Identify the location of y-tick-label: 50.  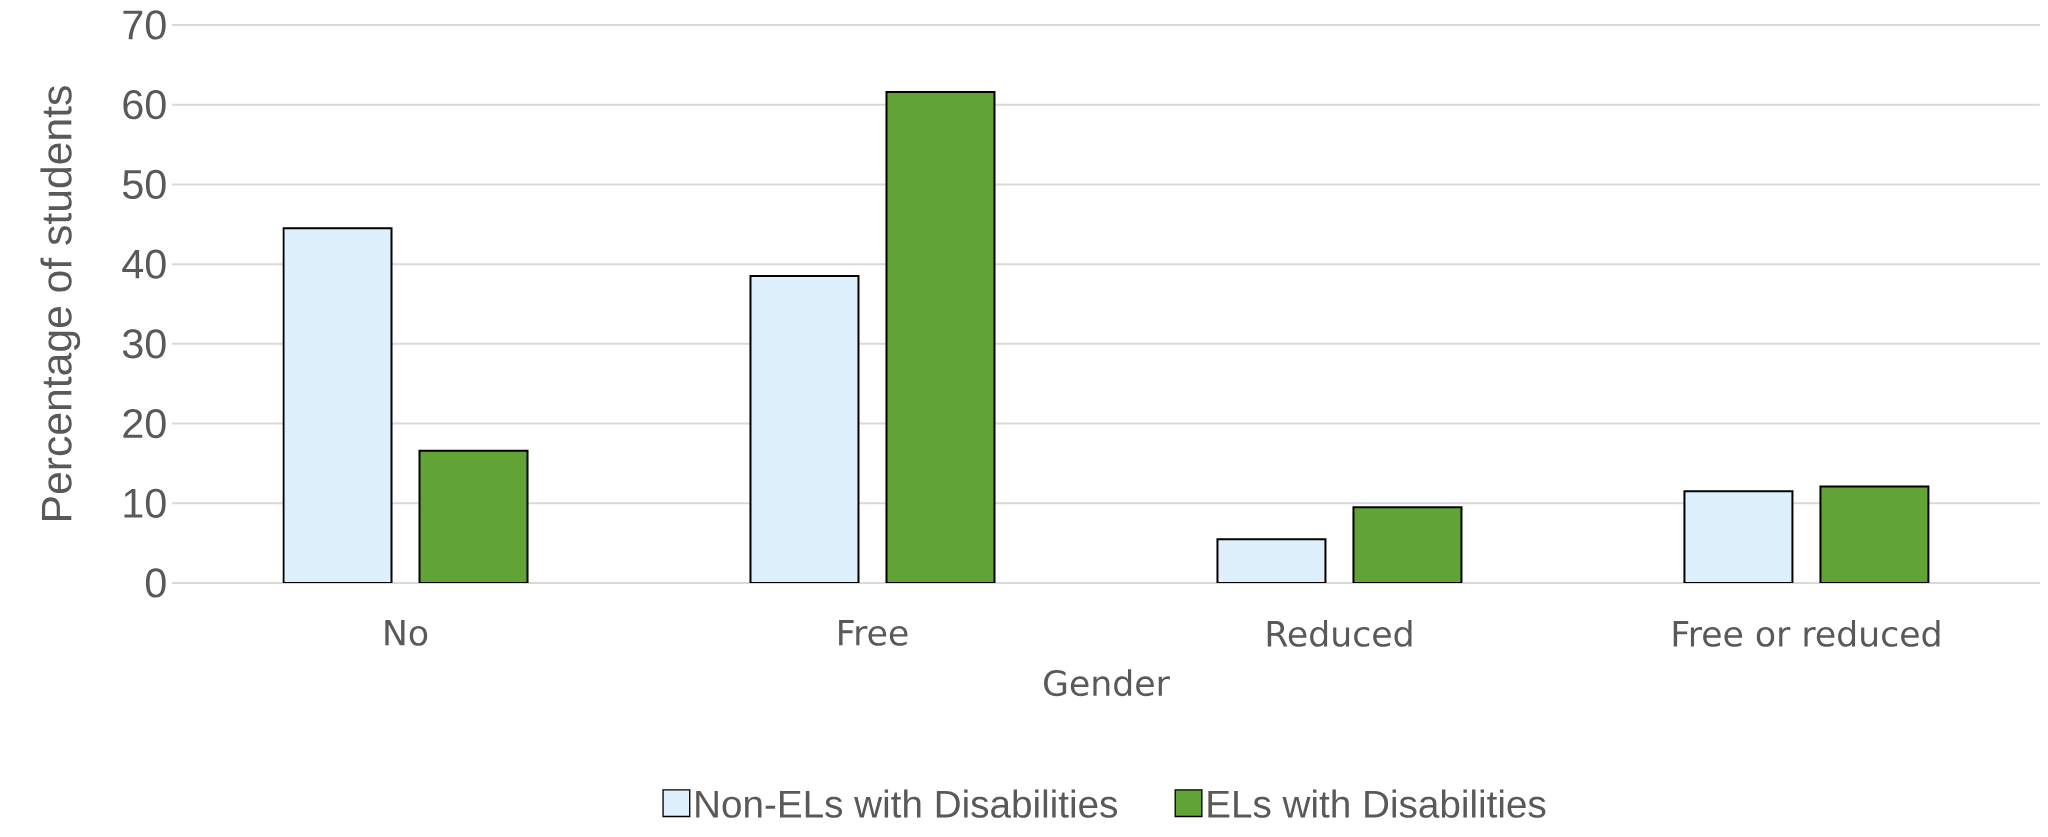
(144, 184).